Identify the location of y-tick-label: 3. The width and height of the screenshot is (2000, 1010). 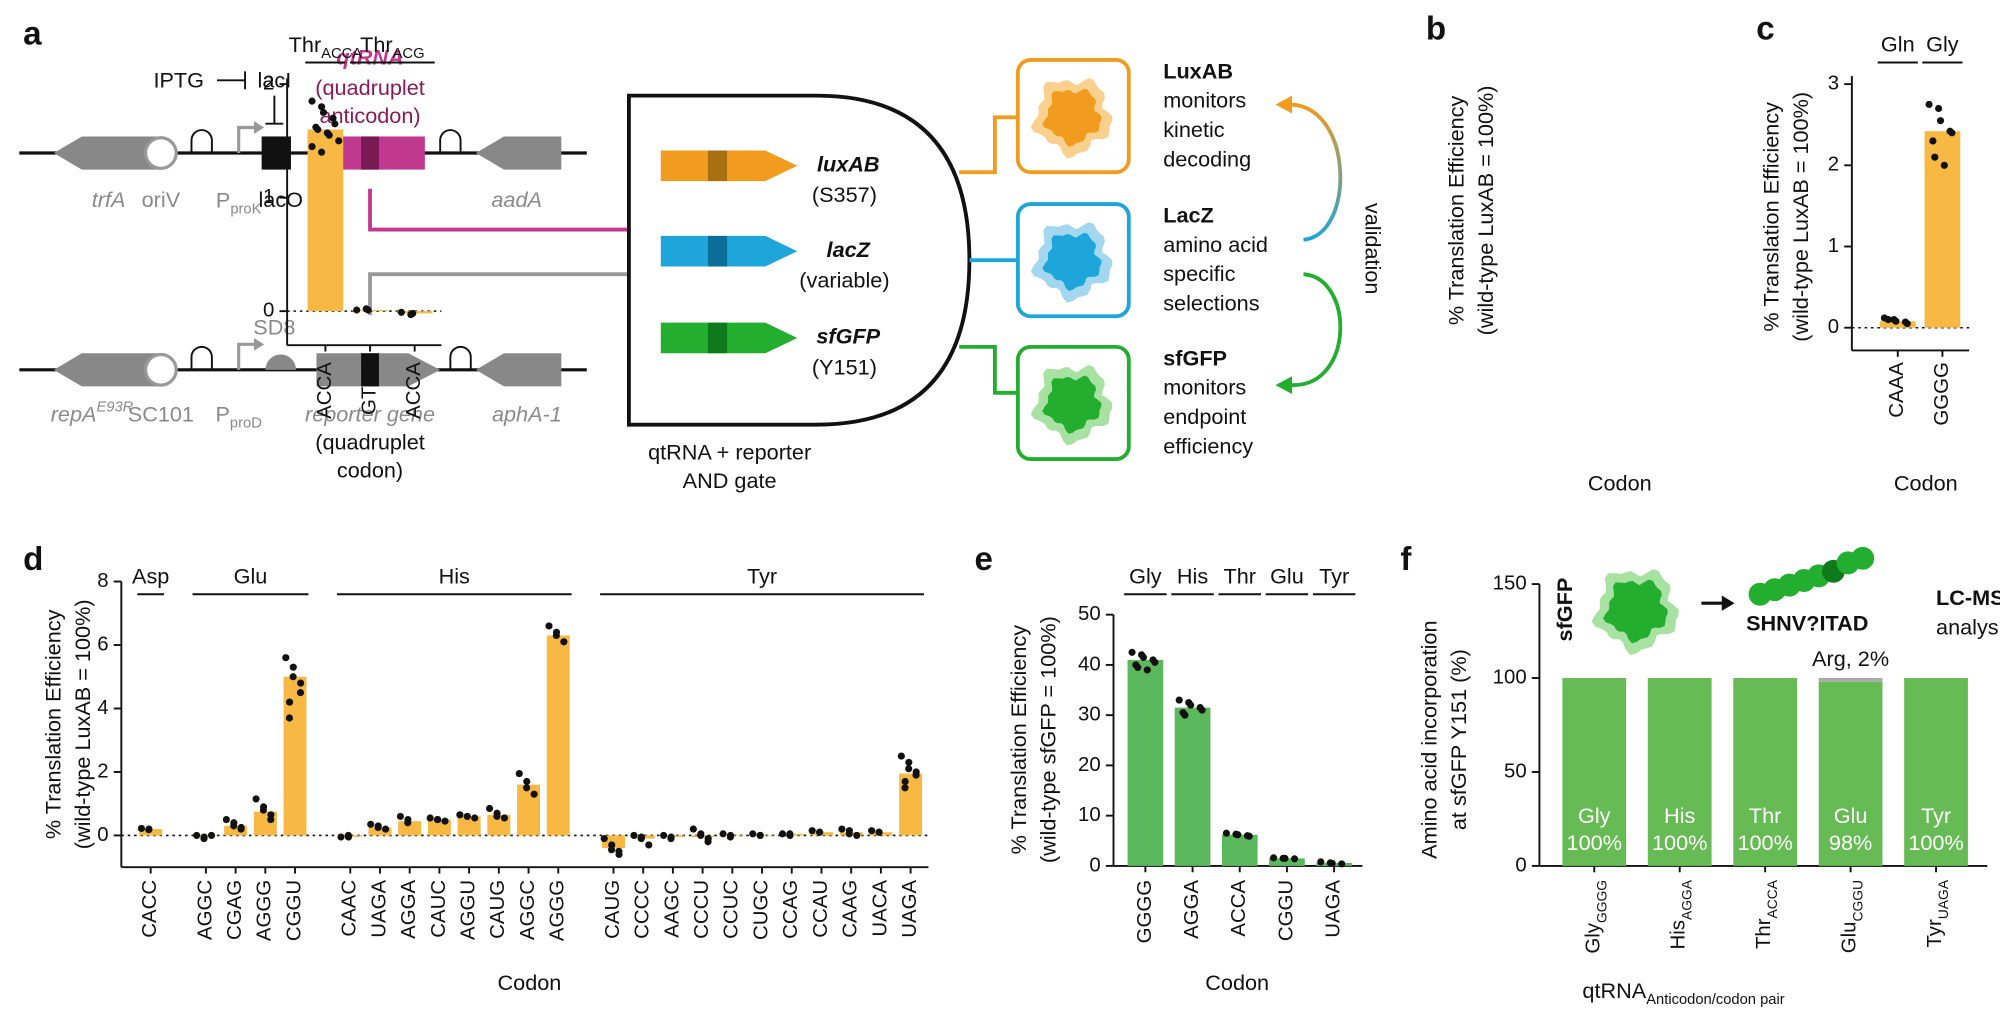
(1833, 84).